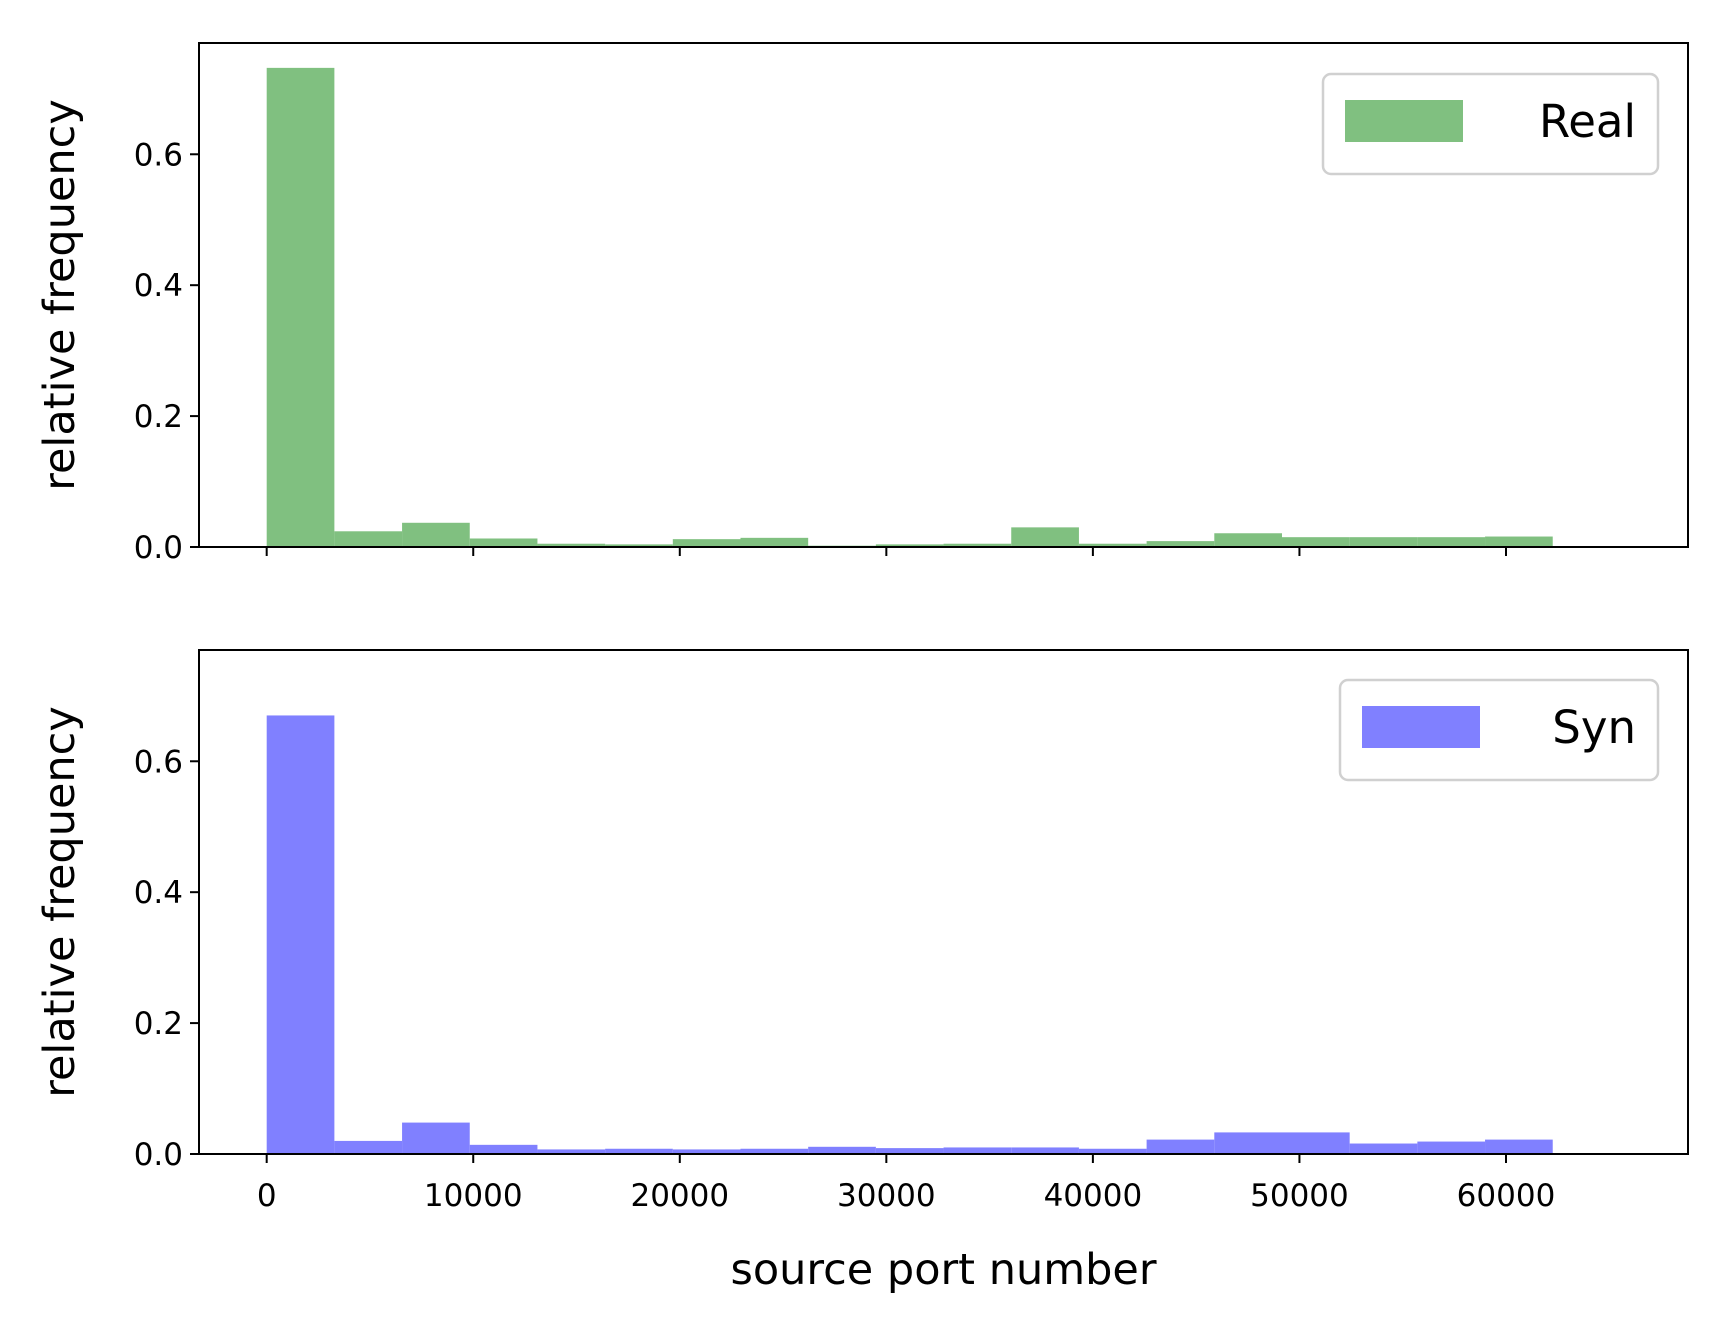 The width and height of the screenshot is (1717, 1327). What do you see at coordinates (1506, 1196) in the screenshot?
I see `x-tick-label: 60000` at bounding box center [1506, 1196].